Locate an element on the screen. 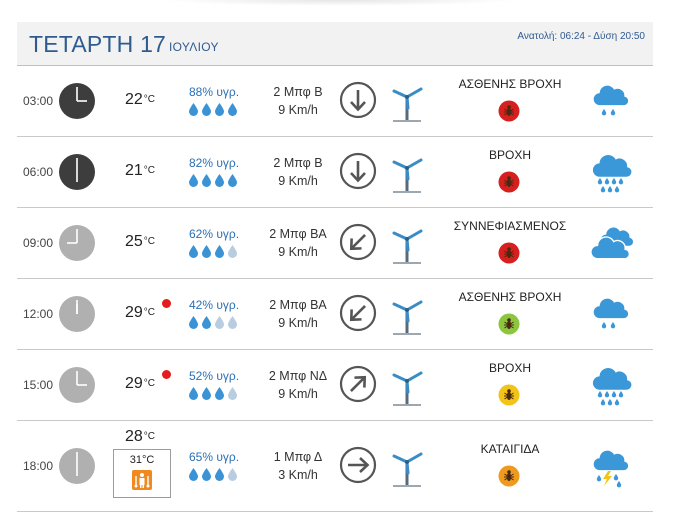 The image size is (674, 525). cloudy-icon is located at coordinates (611, 245).